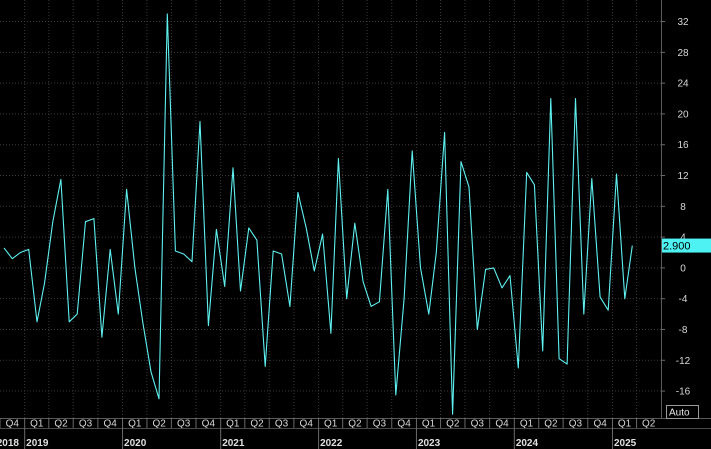 This screenshot has width=711, height=449. Describe the element at coordinates (625, 443) in the screenshot. I see `year-label: 2025` at that location.